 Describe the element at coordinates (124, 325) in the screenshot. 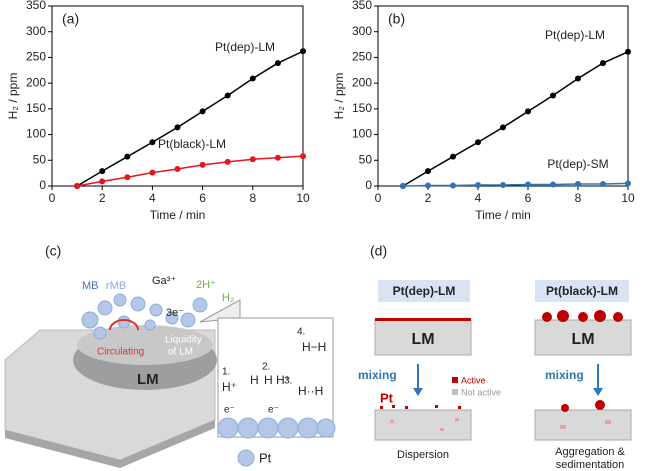

I see `circulating-arrow` at that location.